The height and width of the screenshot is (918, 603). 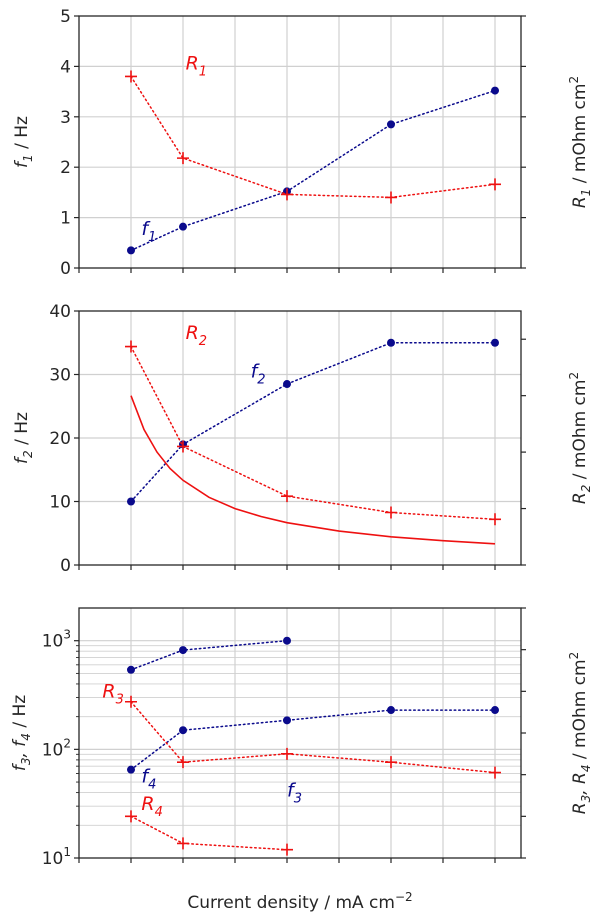 I want to click on series-r2: R2, so click(x=313, y=424).